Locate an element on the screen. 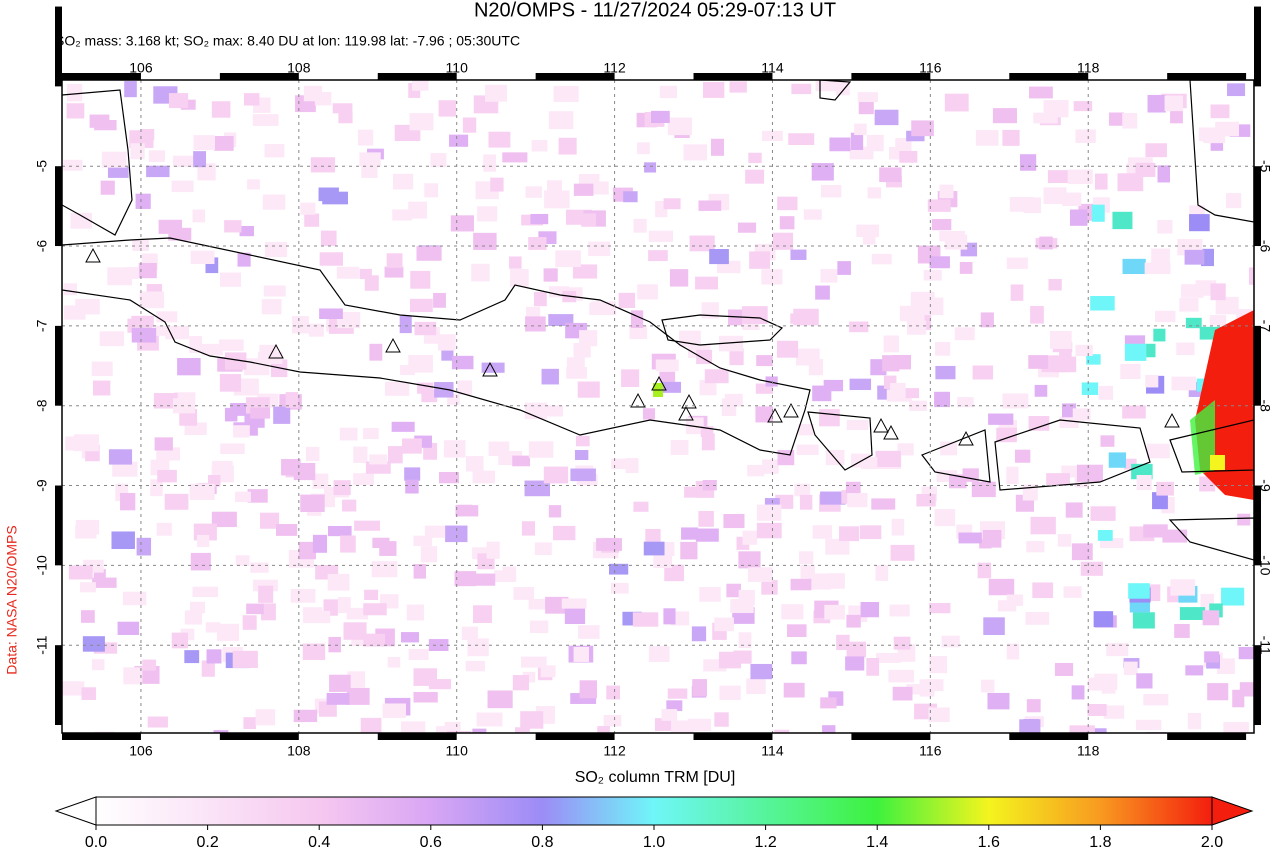  x-tick-label-top: 116 is located at coordinates (930, 68).